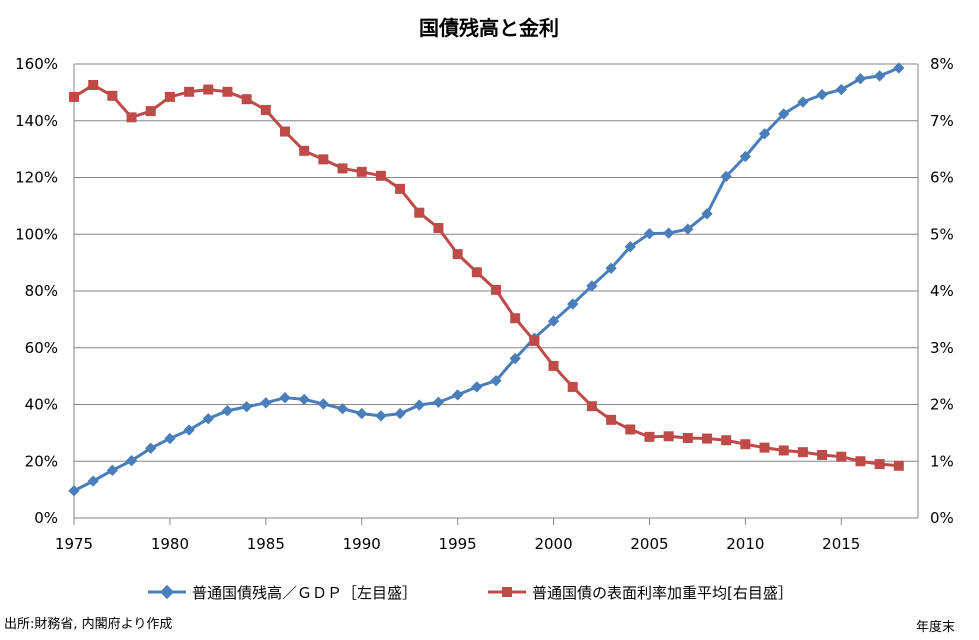 The image size is (979, 640). What do you see at coordinates (942, 518) in the screenshot?
I see `y-right-tick-label: 0%` at bounding box center [942, 518].